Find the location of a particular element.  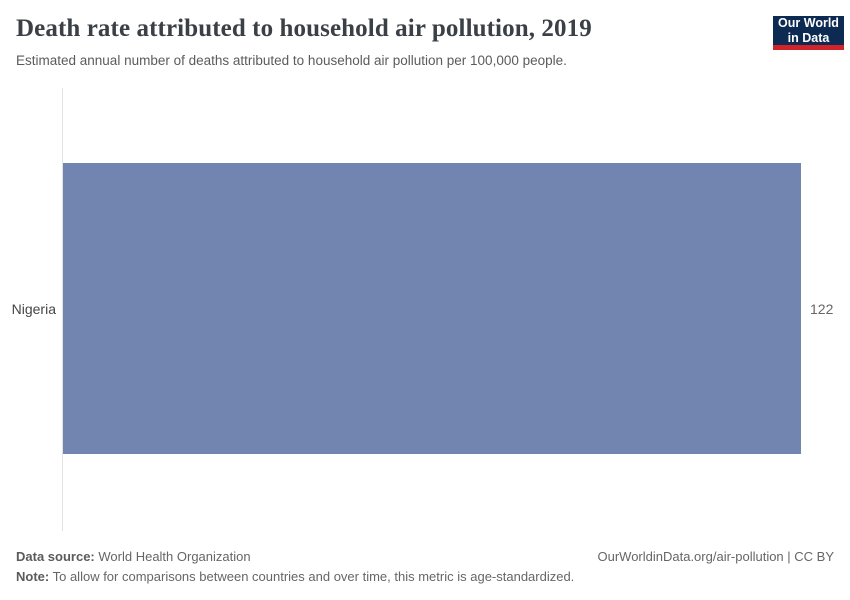

data-source-line: Data source: World Health Organization is located at coordinates (133, 557).